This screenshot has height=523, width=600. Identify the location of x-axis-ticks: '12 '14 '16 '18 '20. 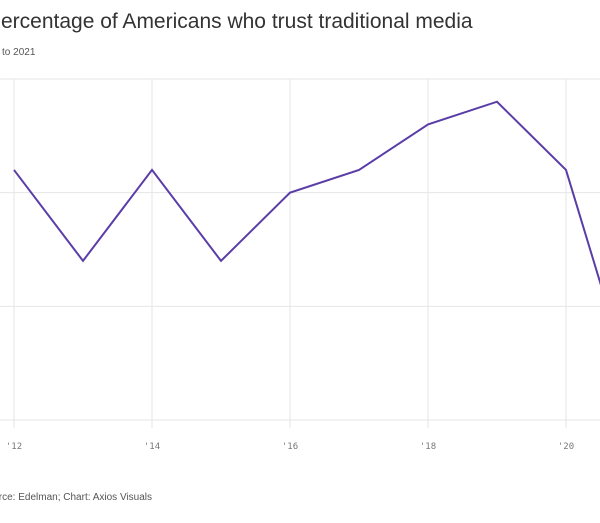
(290, 447).